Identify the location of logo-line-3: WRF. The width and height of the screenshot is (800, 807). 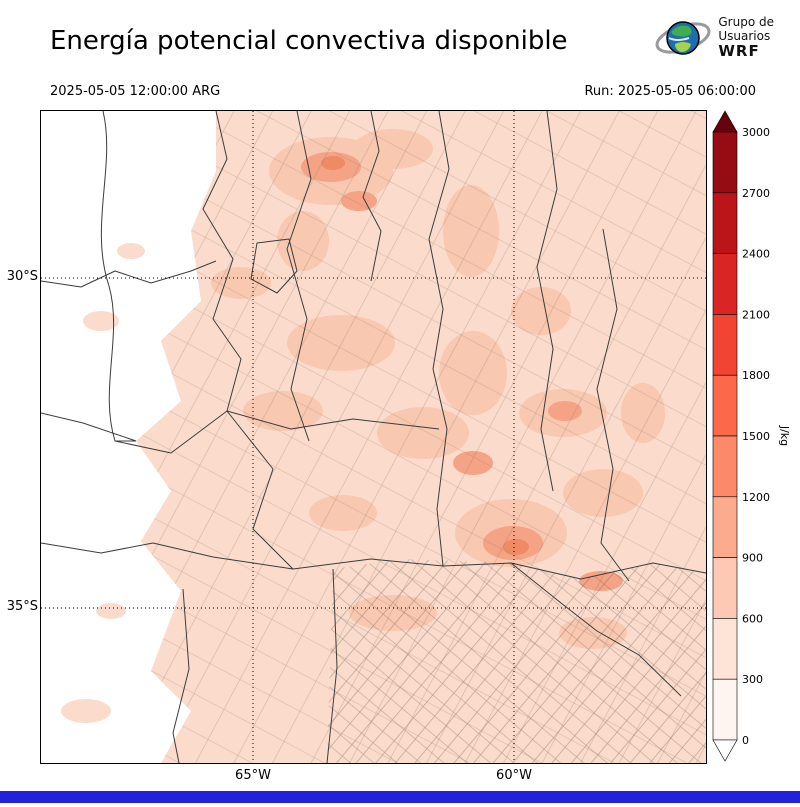
(739, 51).